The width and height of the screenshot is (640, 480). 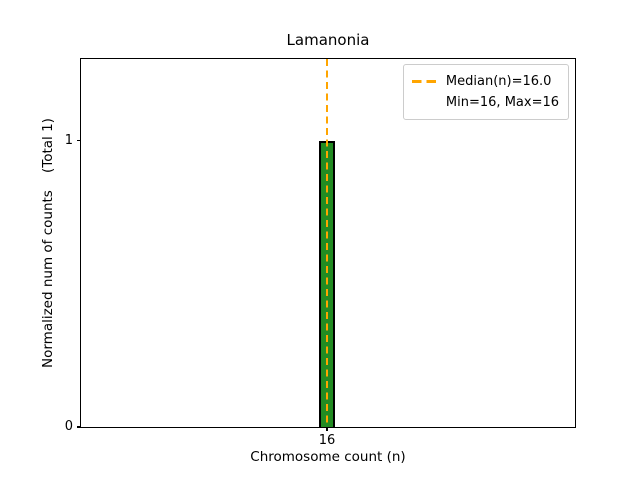 I want to click on x-tick-label: 16, so click(x=327, y=440).